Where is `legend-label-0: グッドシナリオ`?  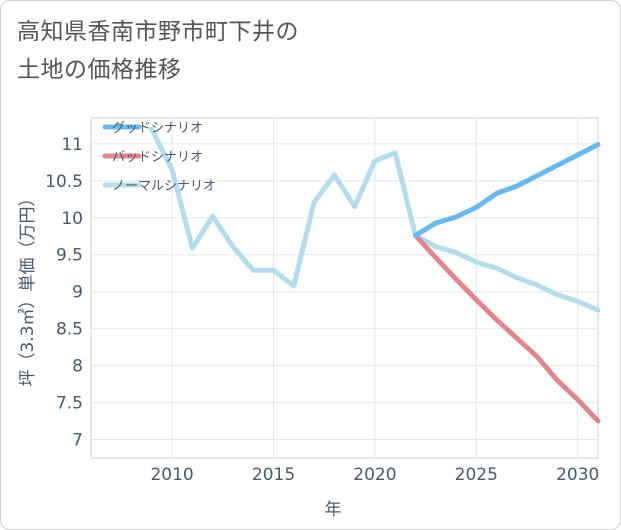
legend-label-0: グッドシナリオ is located at coordinates (157, 128).